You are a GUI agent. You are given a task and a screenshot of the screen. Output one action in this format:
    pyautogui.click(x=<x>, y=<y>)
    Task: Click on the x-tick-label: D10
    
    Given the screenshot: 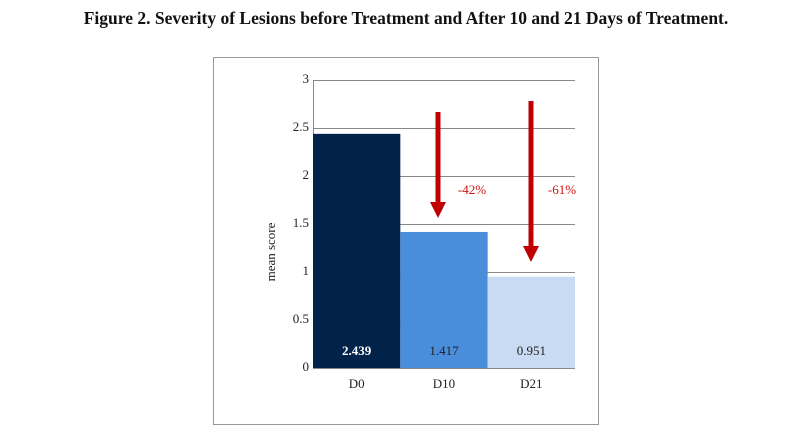 What is the action you would take?
    pyautogui.click(x=444, y=383)
    